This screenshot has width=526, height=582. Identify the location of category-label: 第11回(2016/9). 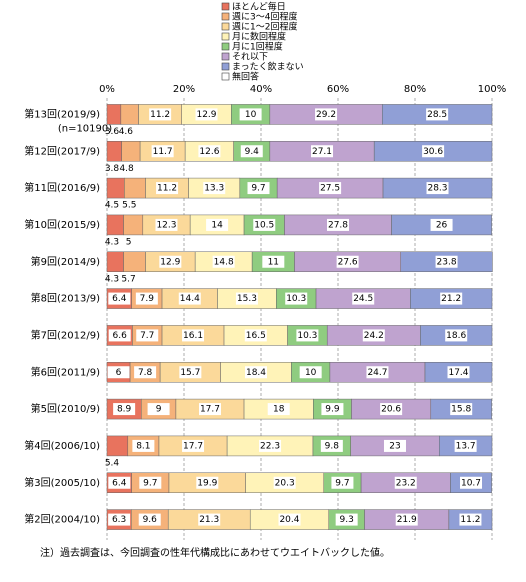
(62, 187).